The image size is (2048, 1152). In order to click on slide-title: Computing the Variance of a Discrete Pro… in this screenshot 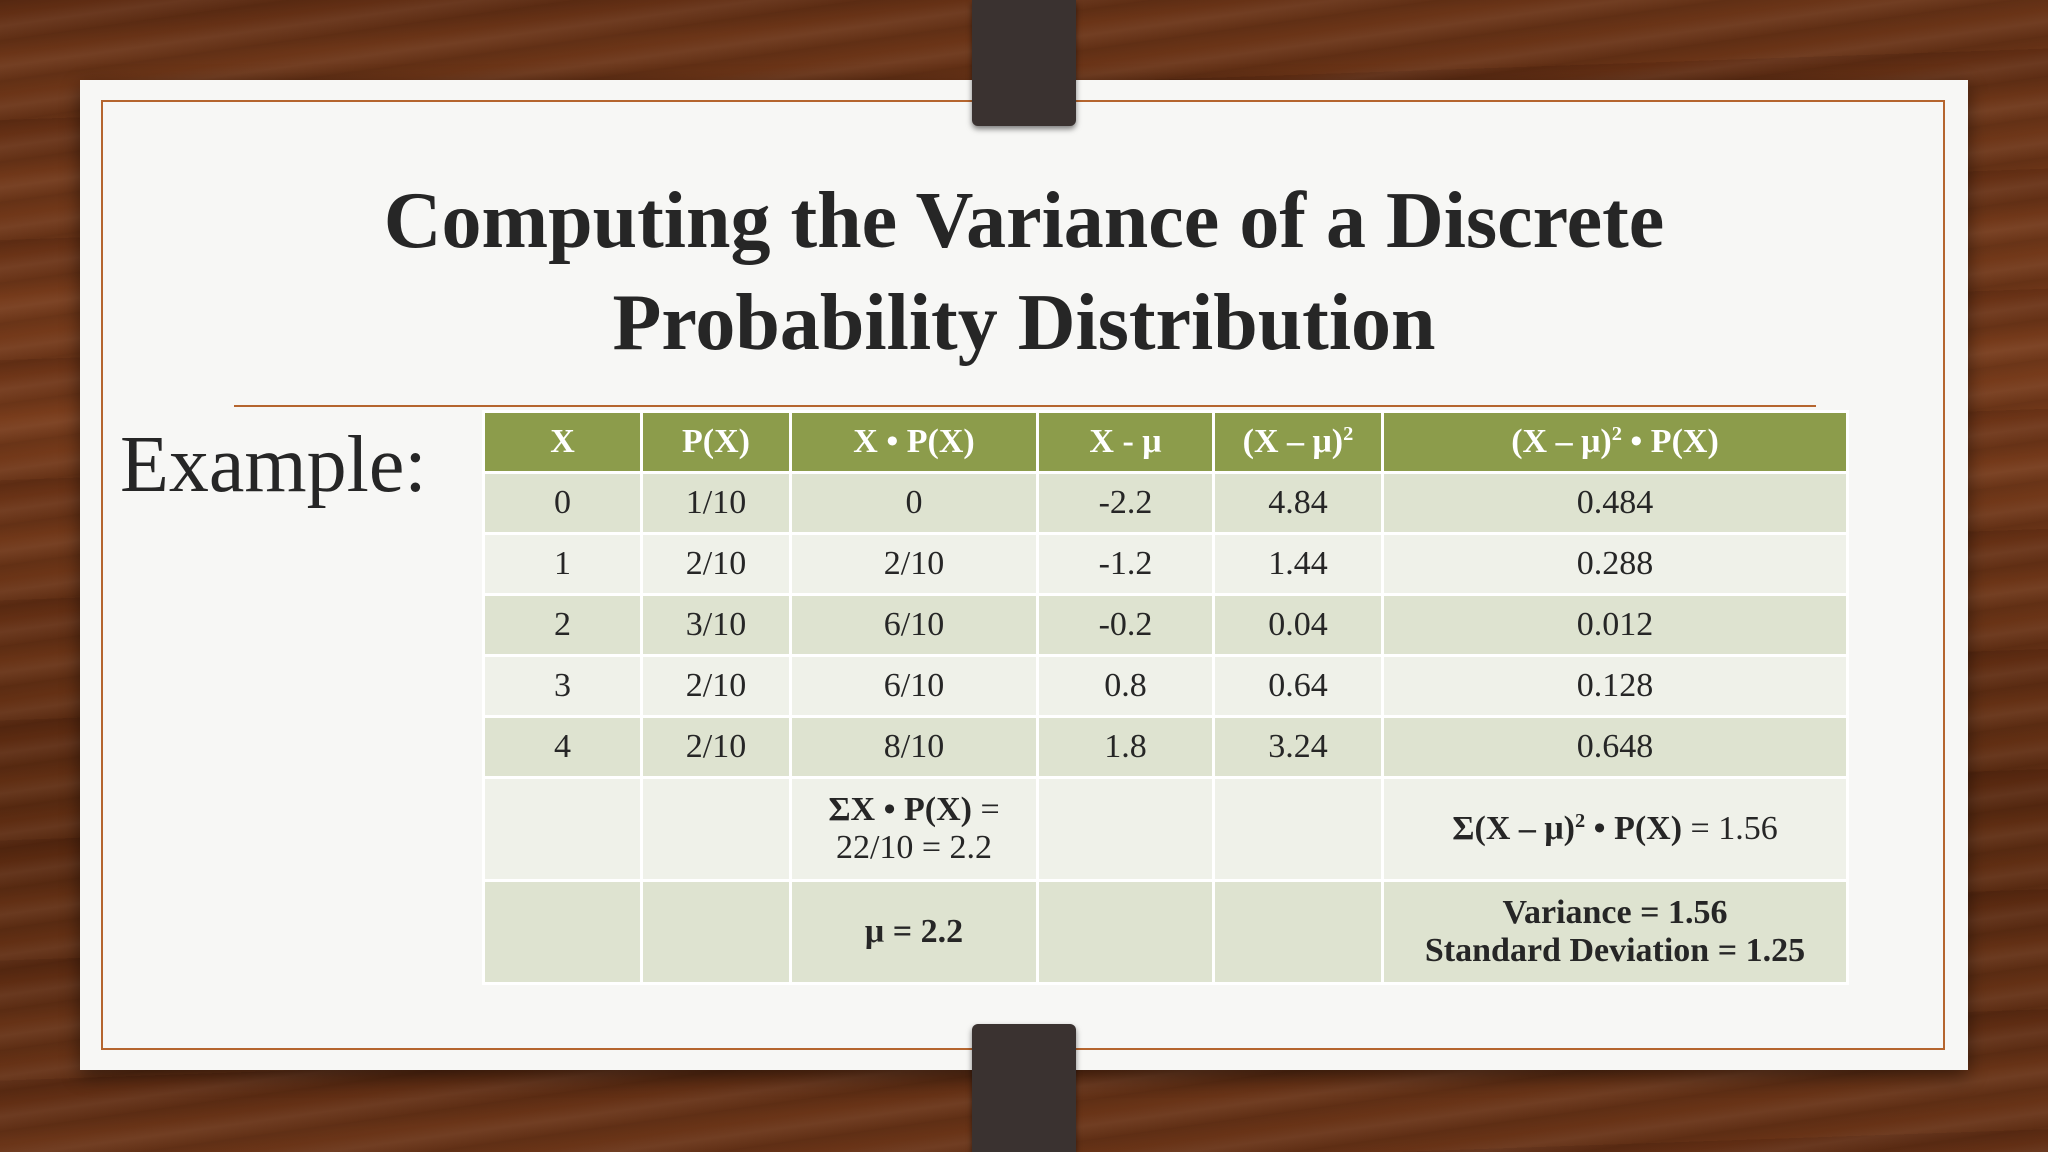, I will do `click(1024, 272)`.